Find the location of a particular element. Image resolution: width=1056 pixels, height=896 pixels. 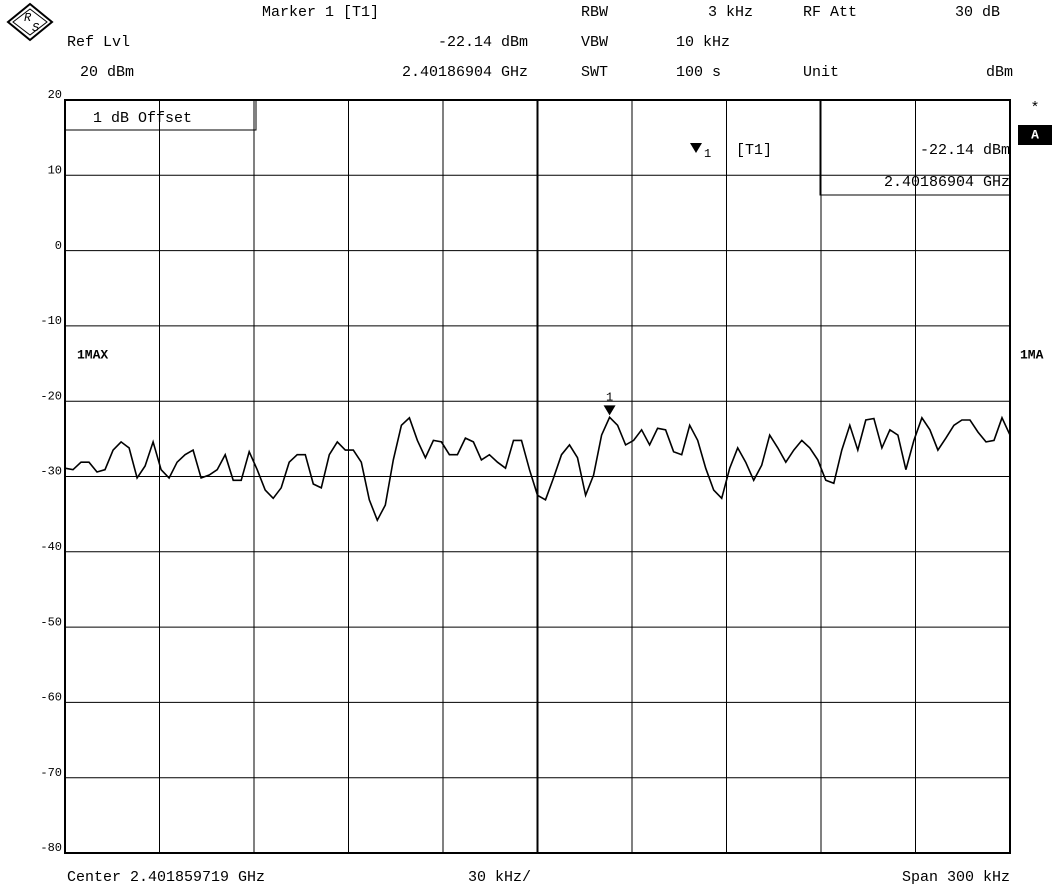

screen-label: A is located at coordinates (1035, 134).